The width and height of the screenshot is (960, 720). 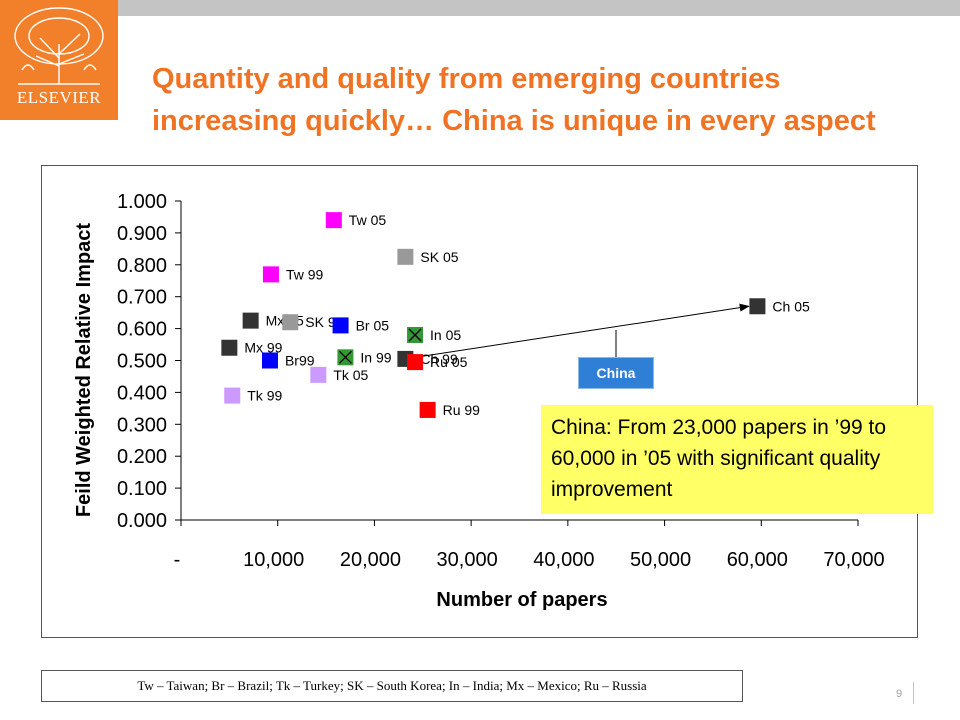 What do you see at coordinates (563, 560) in the screenshot?
I see `x-tick-label: 40,000` at bounding box center [563, 560].